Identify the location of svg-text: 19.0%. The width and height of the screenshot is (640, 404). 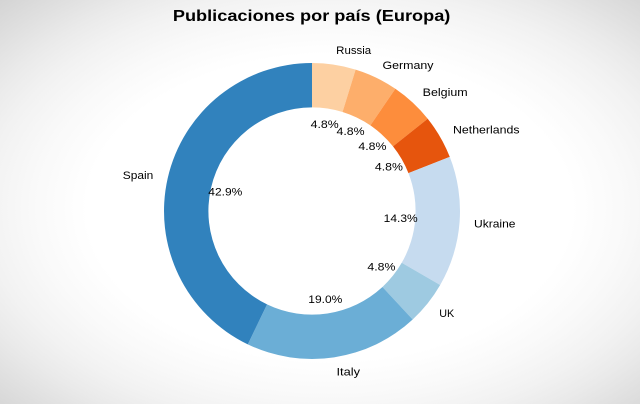
(325, 300).